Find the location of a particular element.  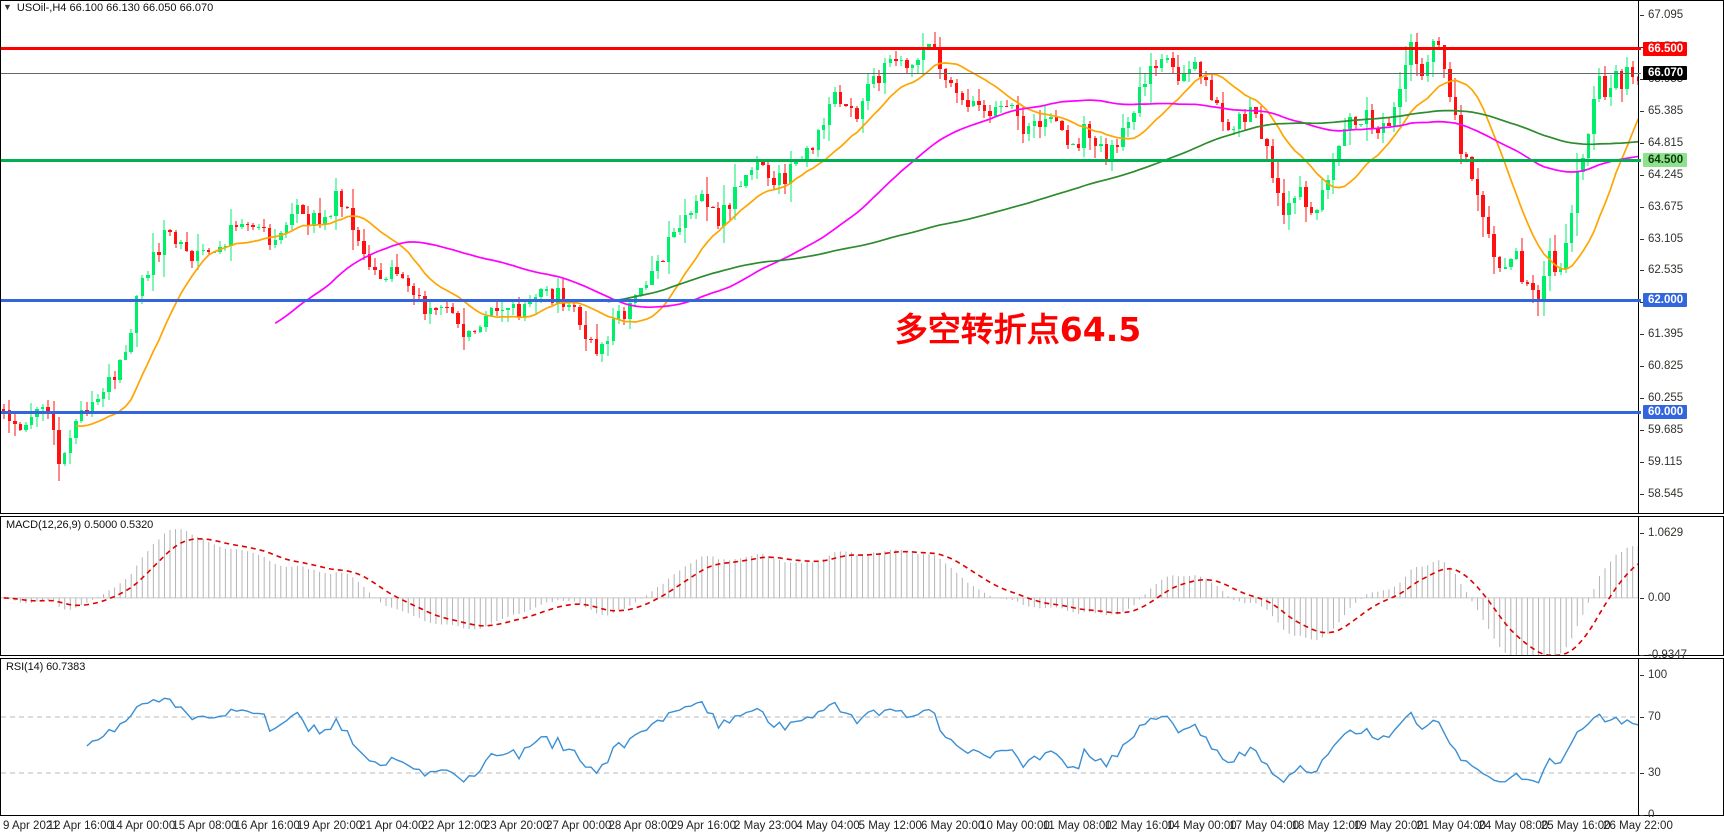

rsi-tick: 0 is located at coordinates (1646, 815).